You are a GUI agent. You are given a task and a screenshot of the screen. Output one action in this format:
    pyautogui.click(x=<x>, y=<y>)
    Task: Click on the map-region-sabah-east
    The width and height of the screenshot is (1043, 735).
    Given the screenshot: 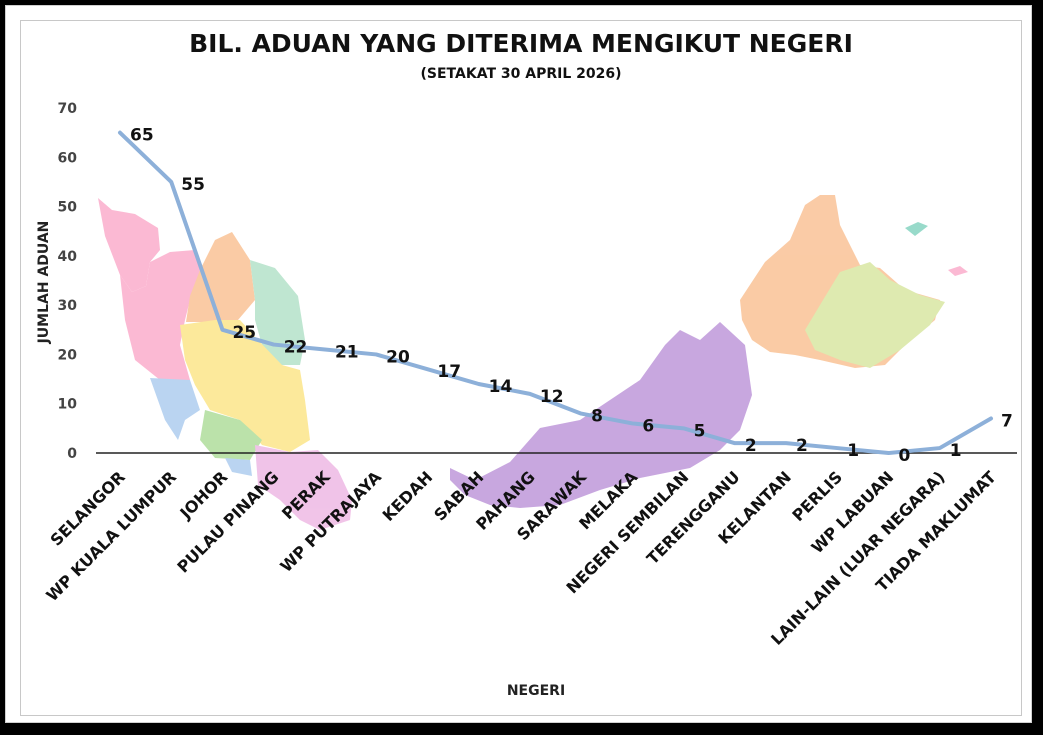 What is the action you would take?
    pyautogui.click(x=875, y=315)
    